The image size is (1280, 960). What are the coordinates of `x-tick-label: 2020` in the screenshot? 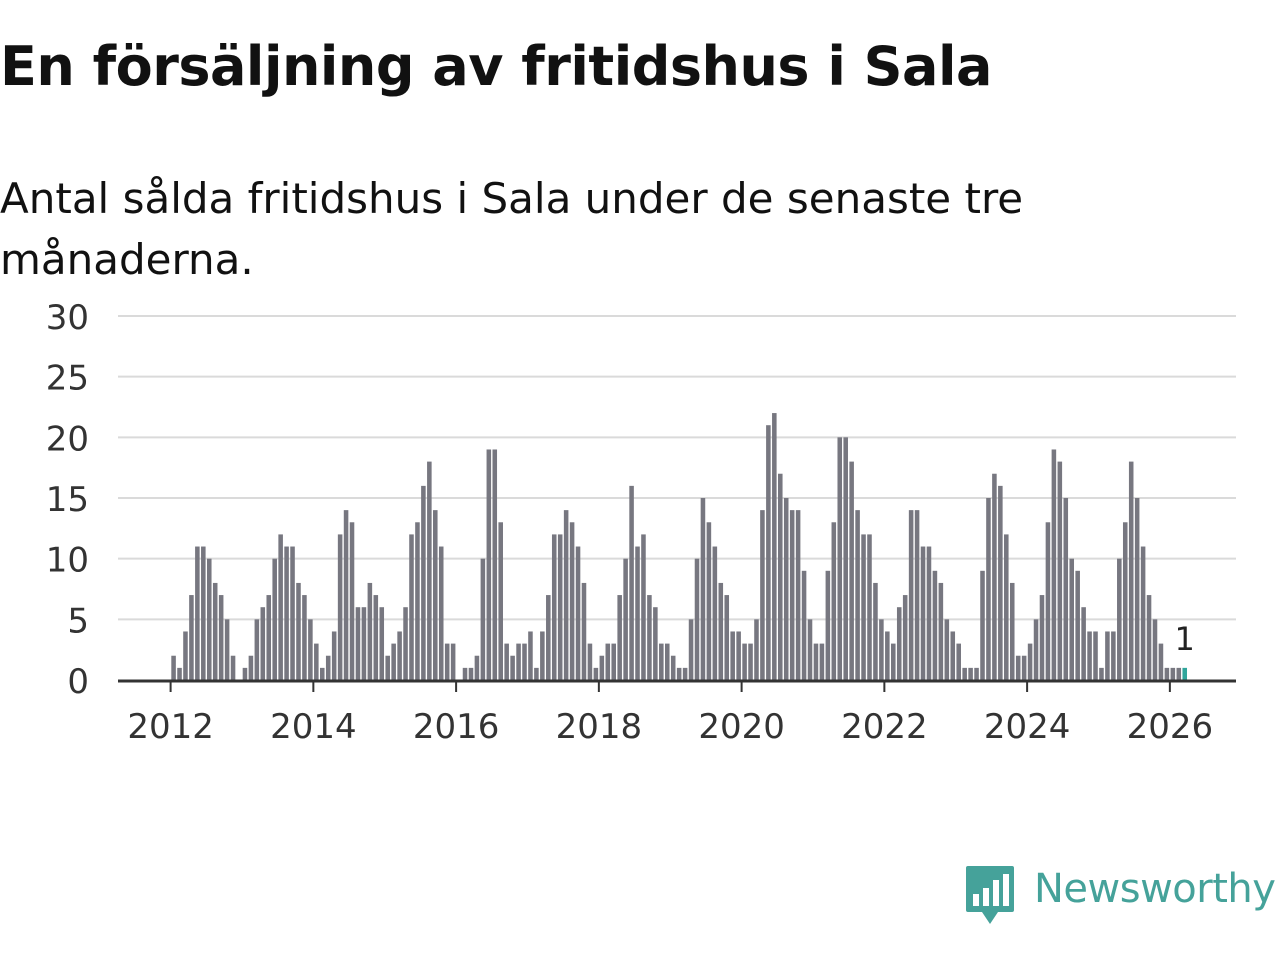 It's located at (741, 727).